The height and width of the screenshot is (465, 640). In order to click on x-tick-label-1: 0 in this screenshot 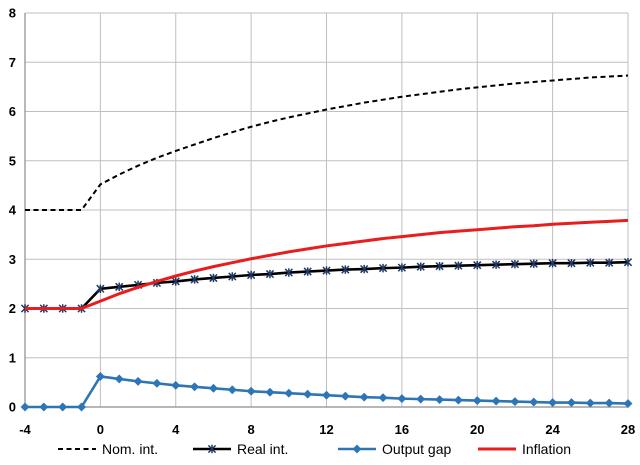, I will do `click(100, 429)`.